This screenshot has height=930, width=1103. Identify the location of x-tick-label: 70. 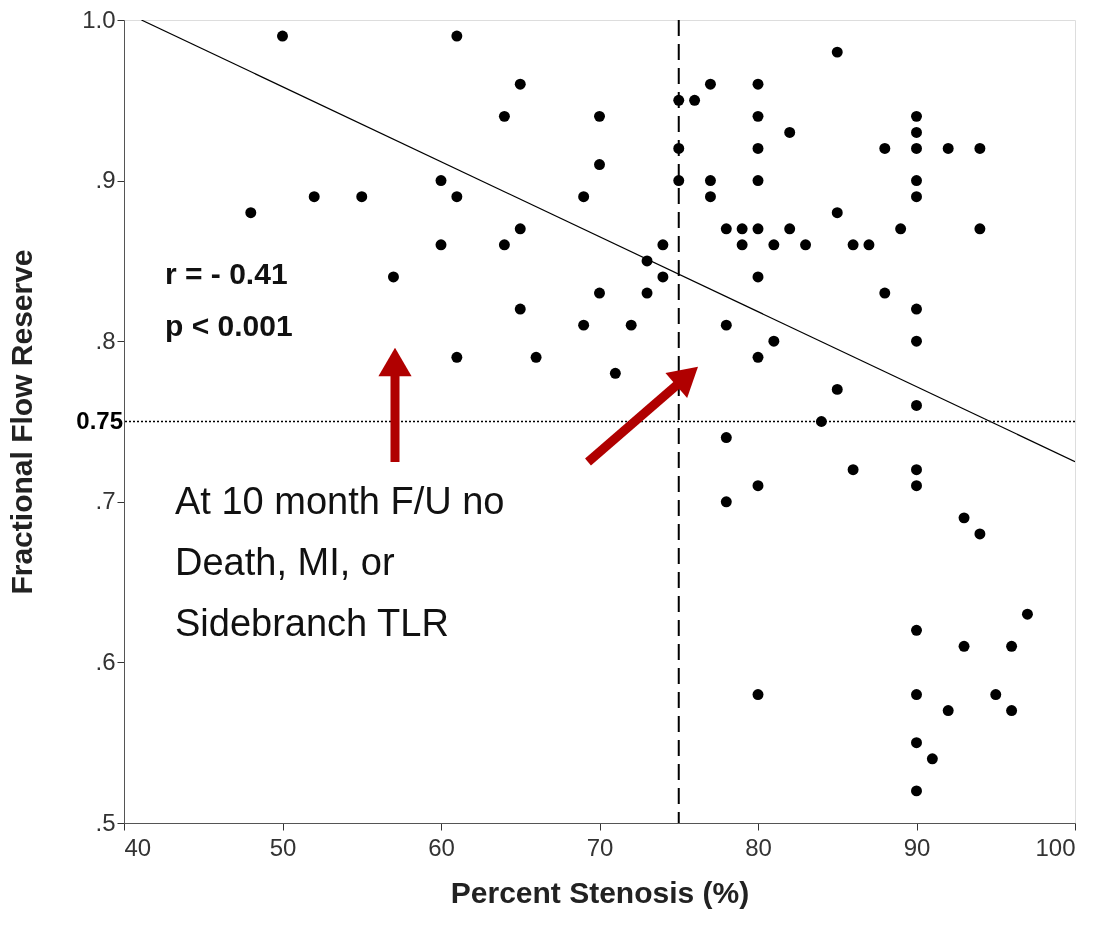
(600, 847).